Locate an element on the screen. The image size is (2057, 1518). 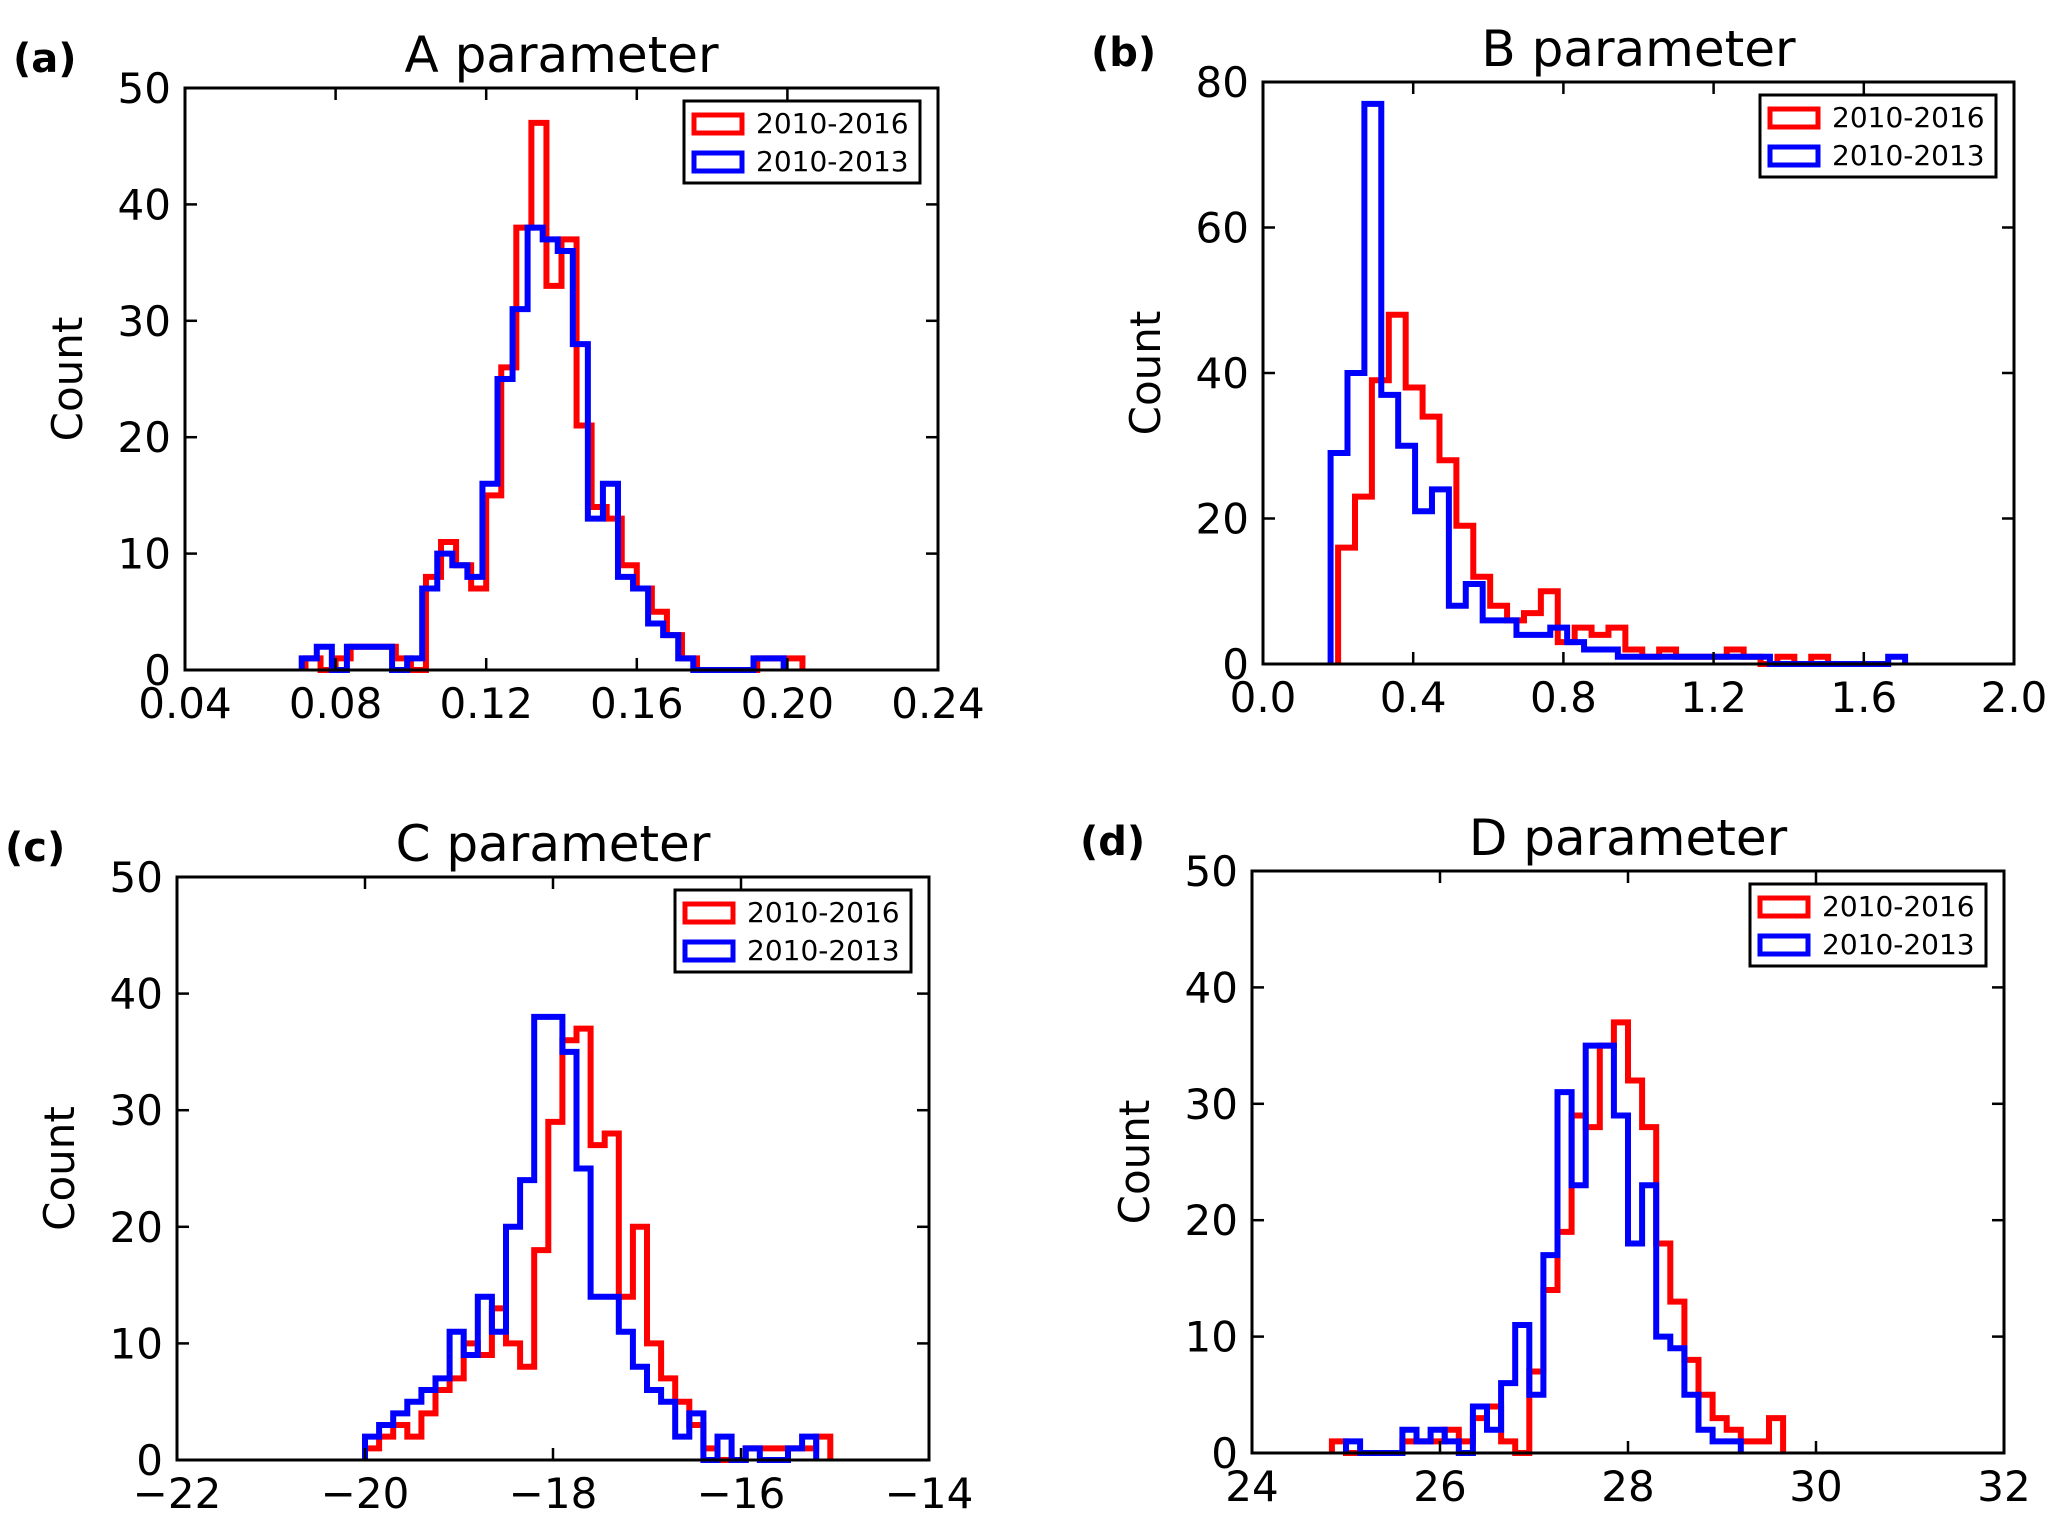
x-tick-label: 0.0 is located at coordinates (1263, 697).